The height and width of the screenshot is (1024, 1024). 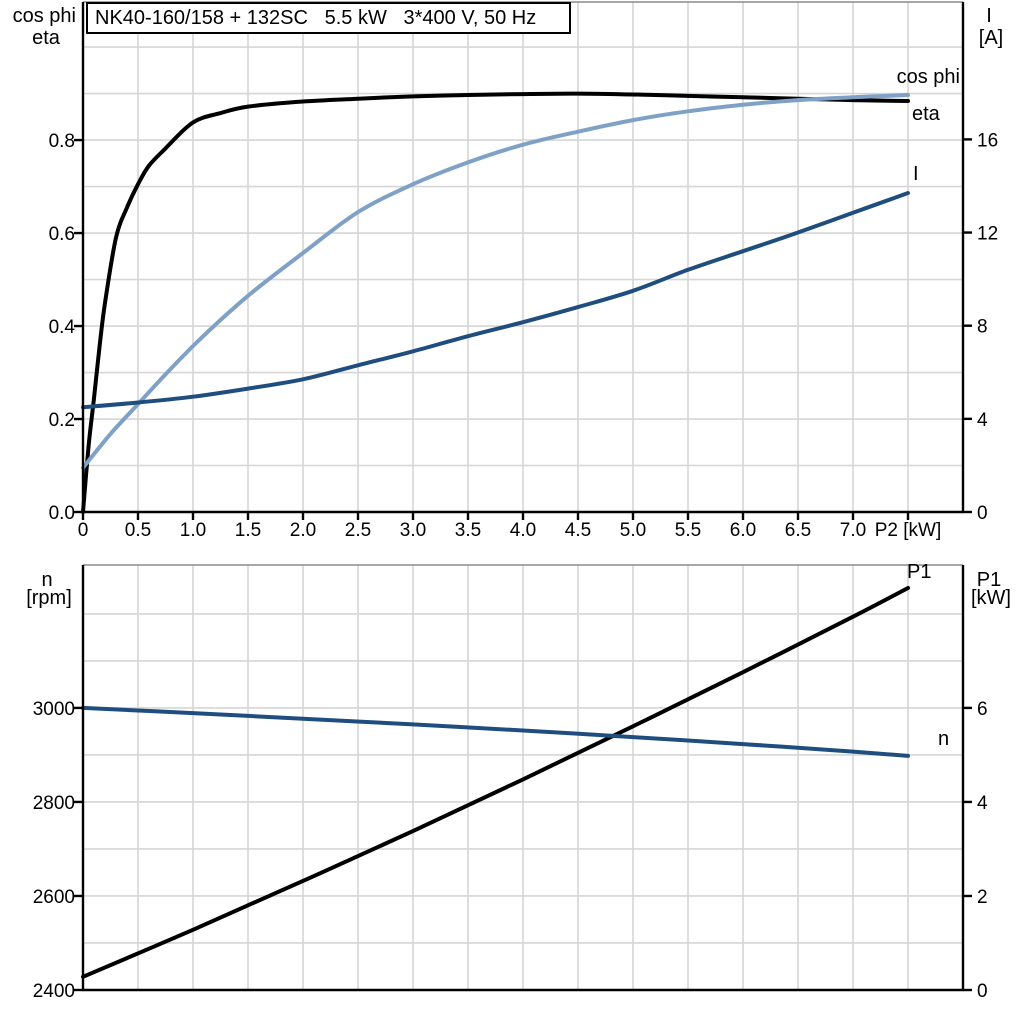 What do you see at coordinates (46, 38) in the screenshot?
I see `top-left-axis-title-line2: eta` at bounding box center [46, 38].